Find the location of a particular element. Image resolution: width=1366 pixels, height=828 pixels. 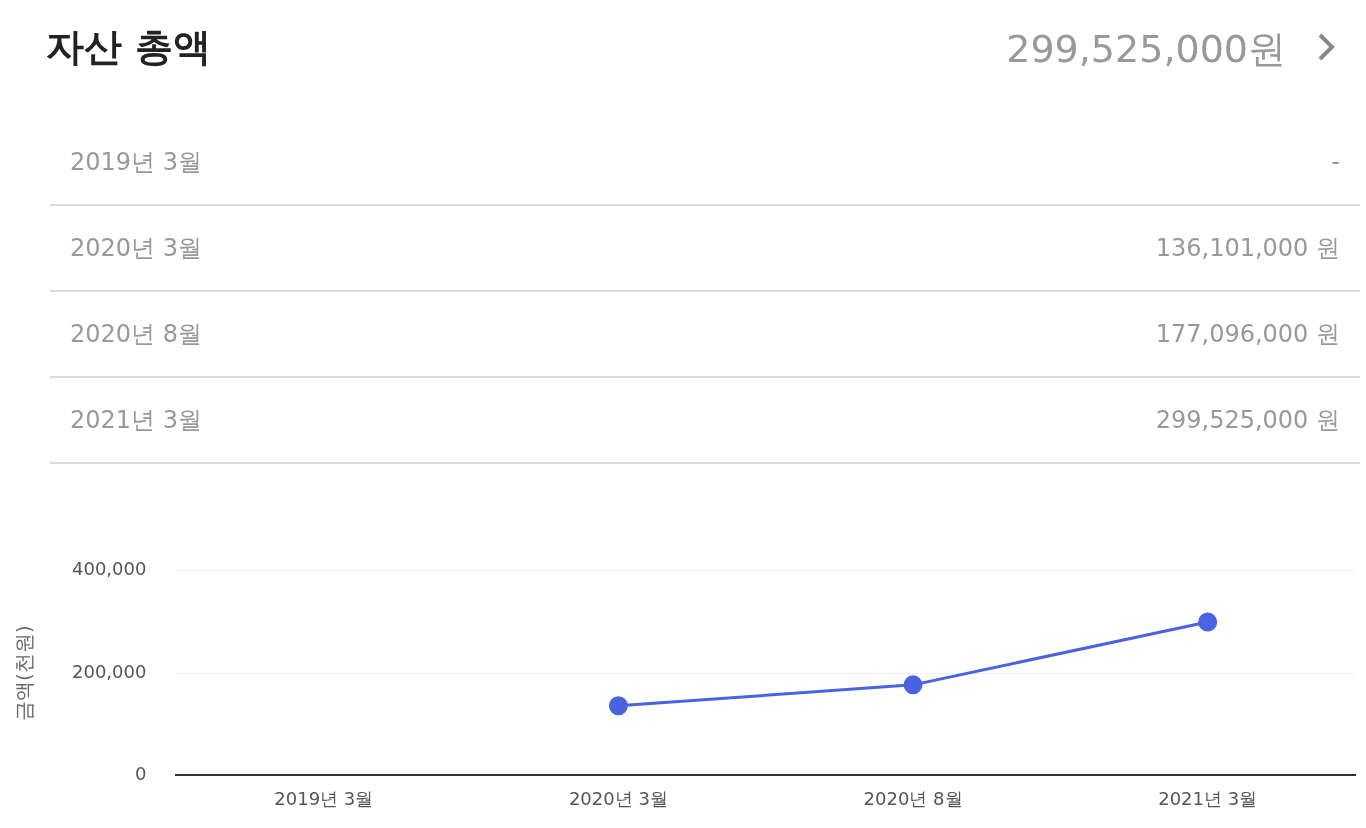

y-axis-title: 금액(천원) is located at coordinates (24, 673).